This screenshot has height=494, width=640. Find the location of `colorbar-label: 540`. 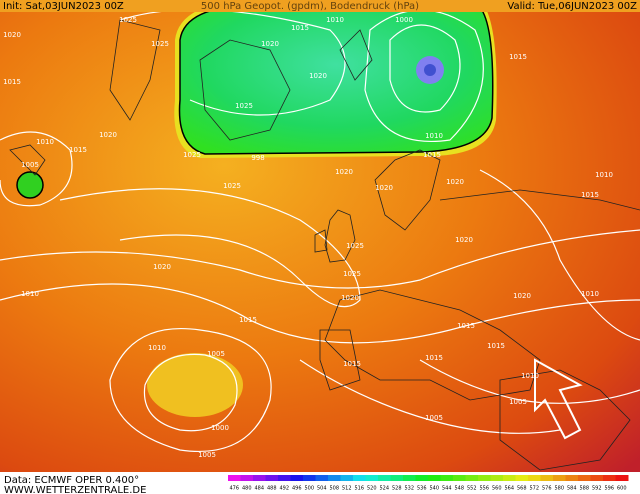

colorbar-label: 540 is located at coordinates (434, 489).